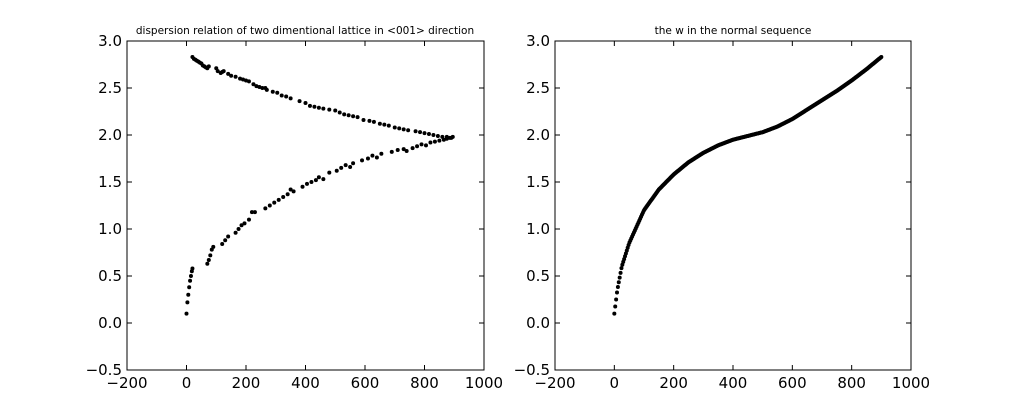 The width and height of the screenshot is (1012, 412). What do you see at coordinates (538, 276) in the screenshot?
I see `y-tick-label: 0.5` at bounding box center [538, 276].